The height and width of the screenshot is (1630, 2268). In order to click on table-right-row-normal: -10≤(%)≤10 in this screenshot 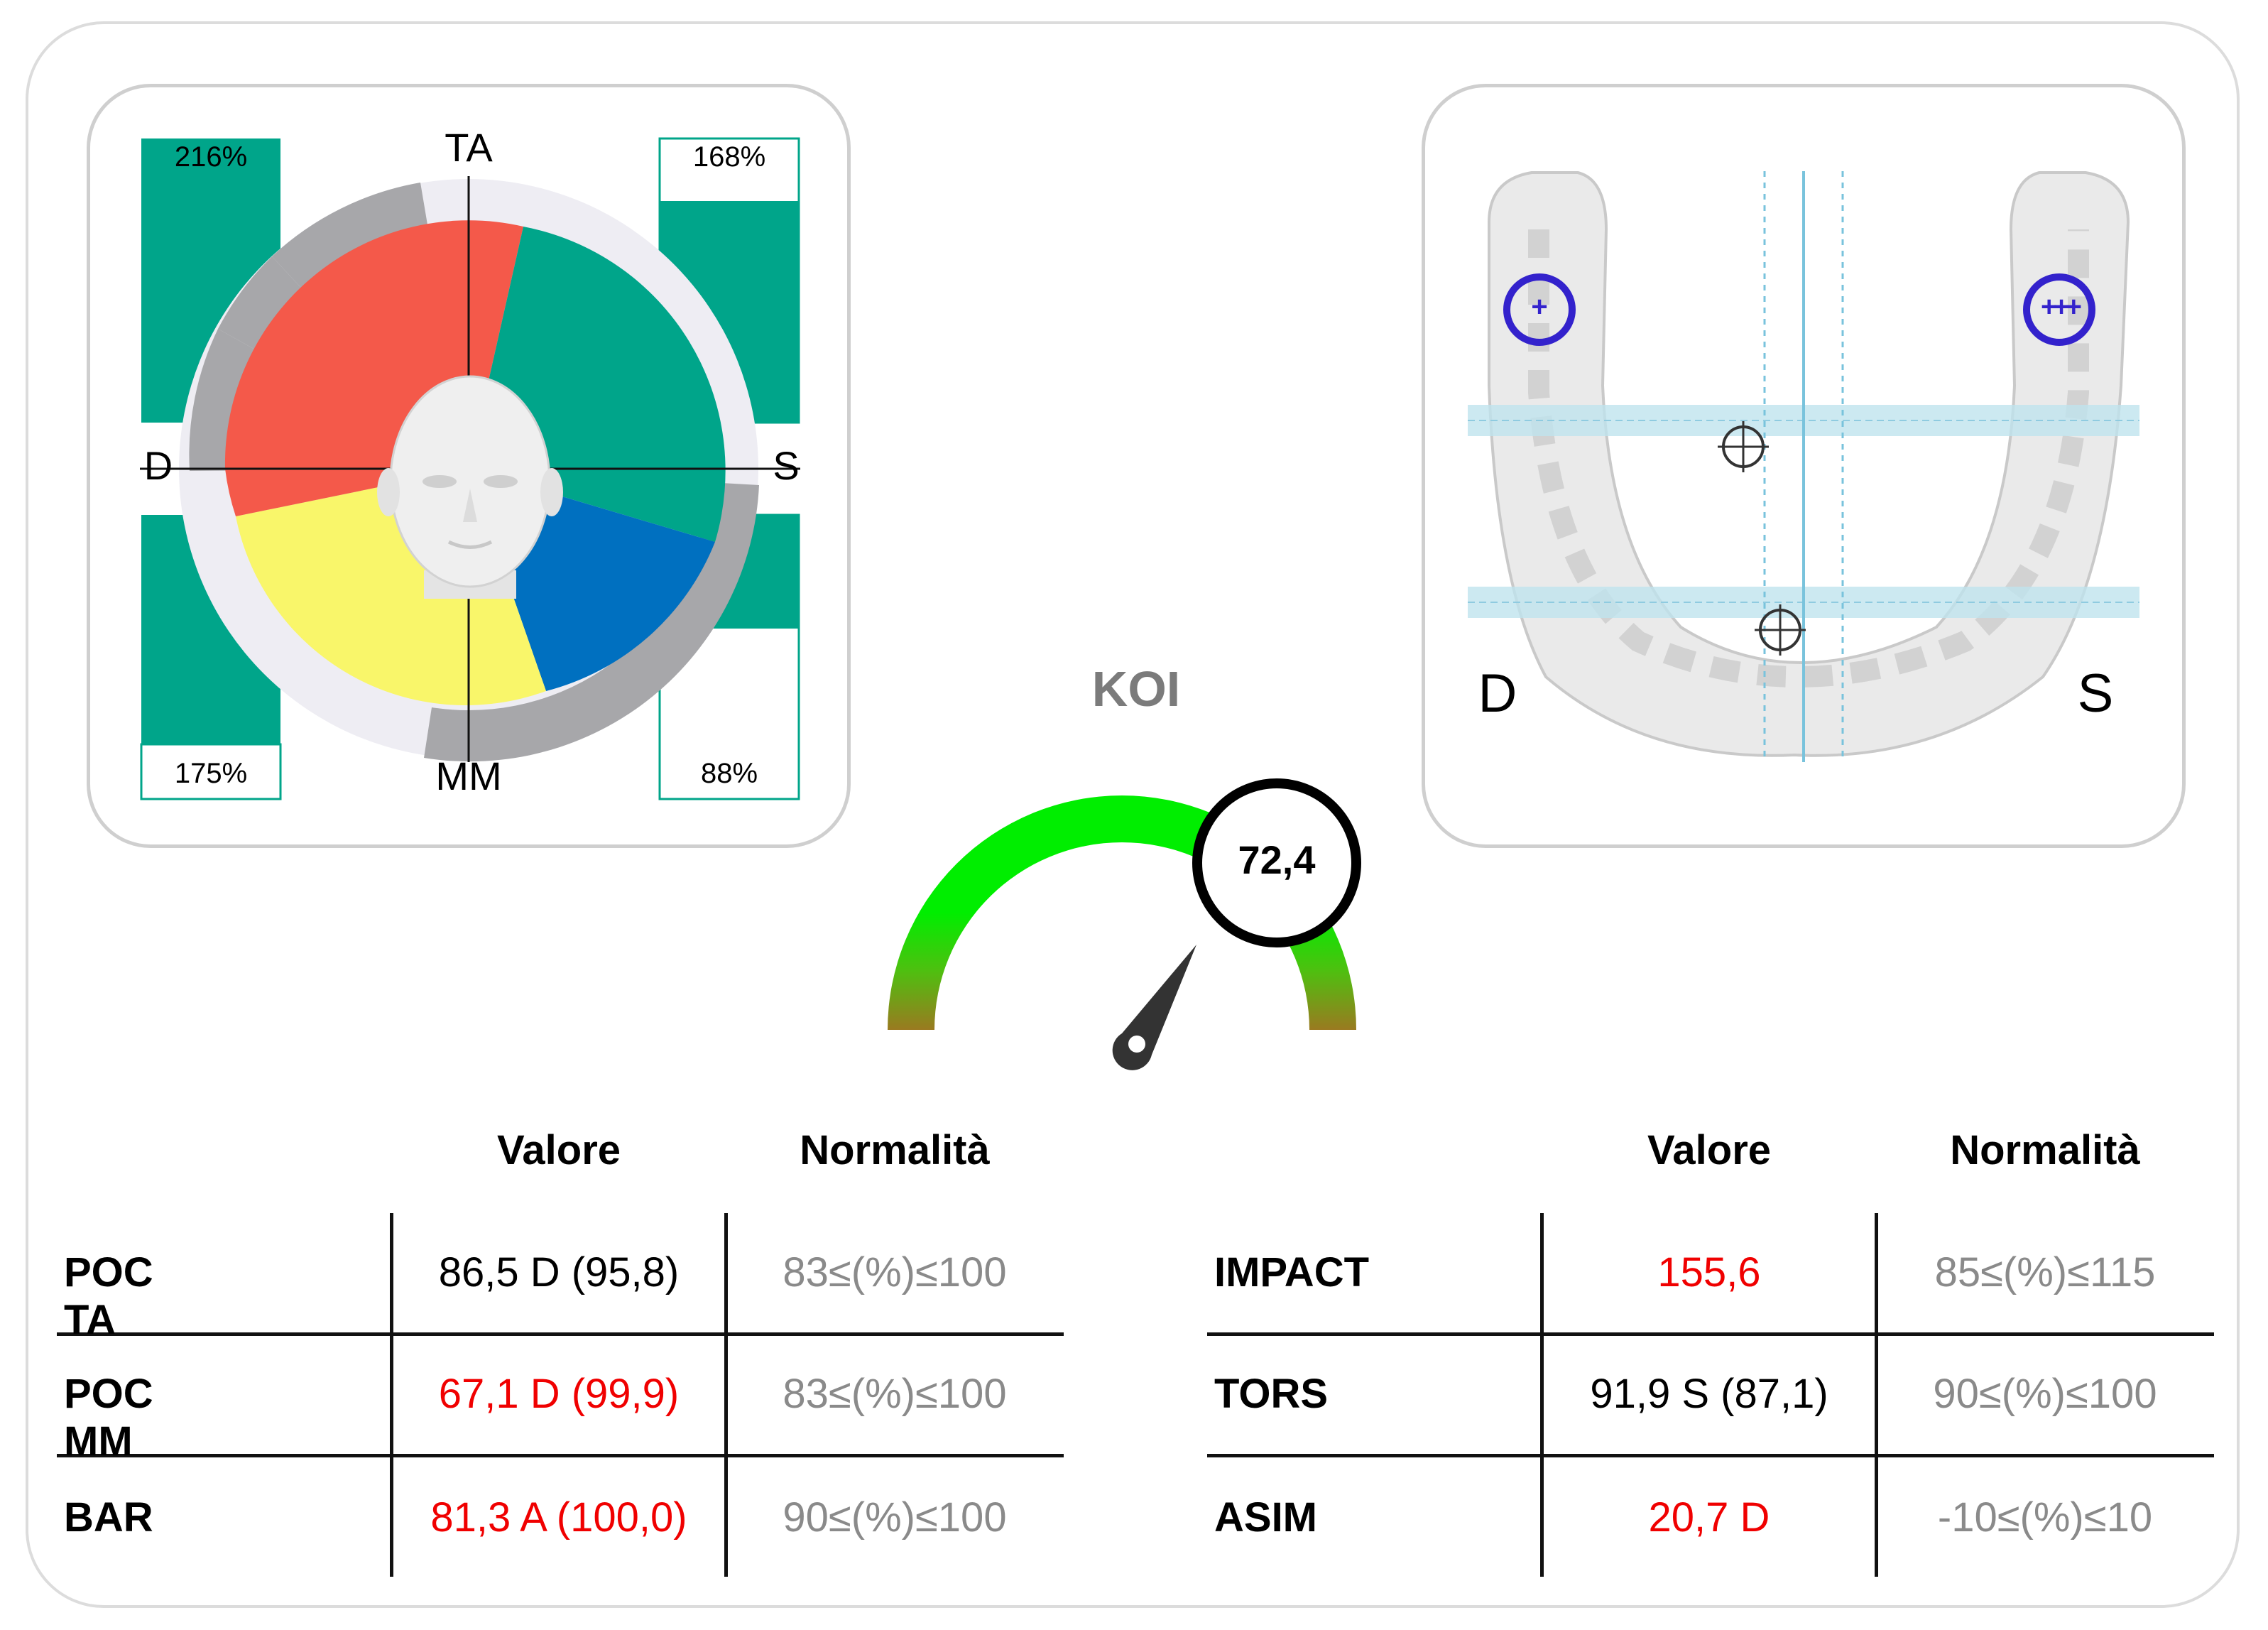, I will do `click(2045, 1518)`.